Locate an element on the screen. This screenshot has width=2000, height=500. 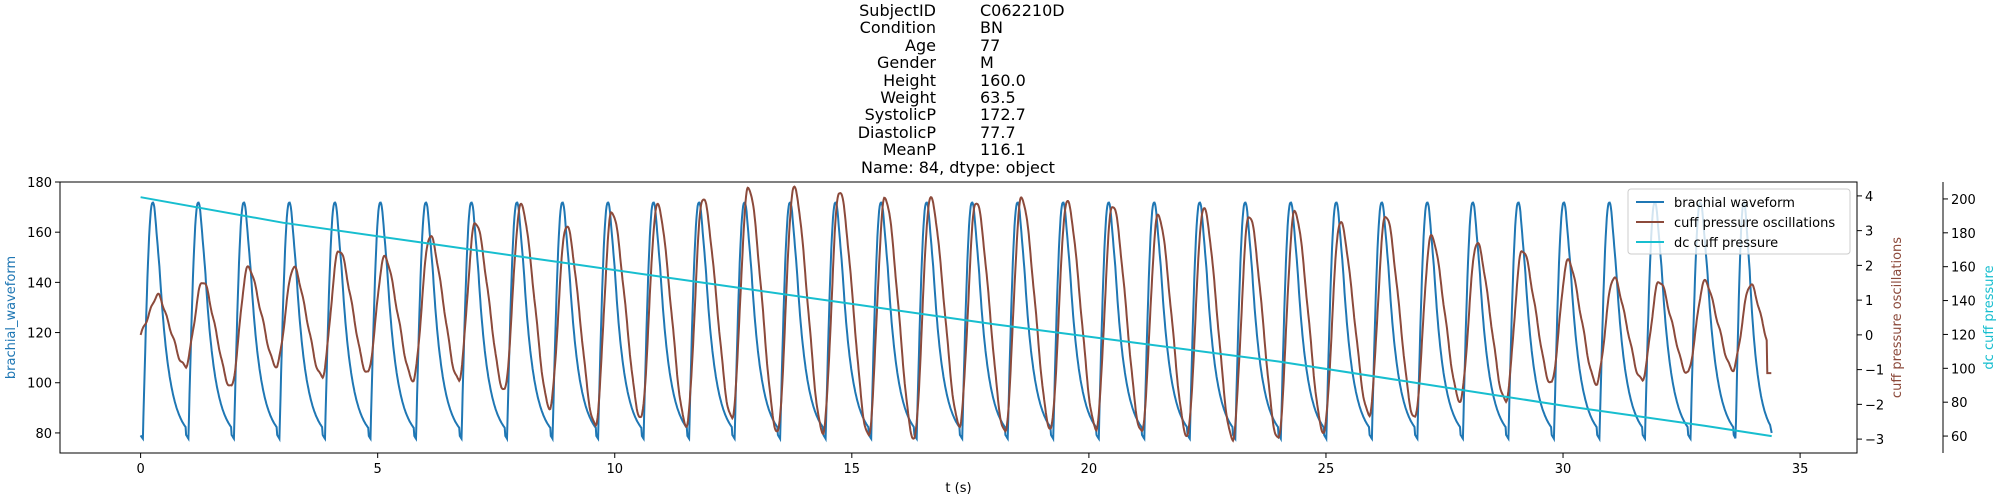
y-right2-axis-label: dc cuff pressure is located at coordinates (1989, 317).